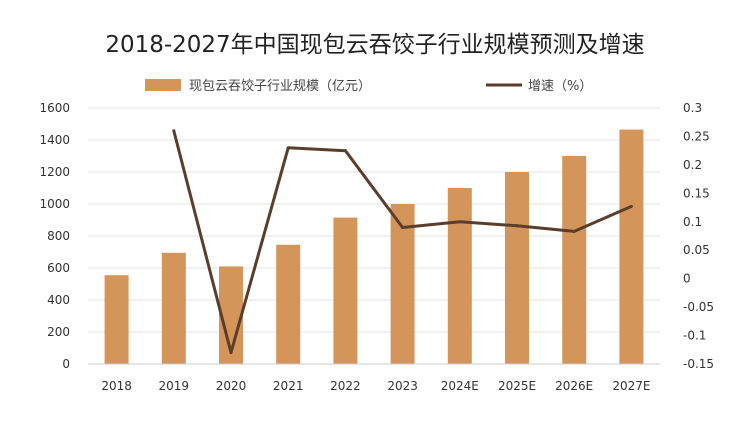  What do you see at coordinates (173, 308) in the screenshot?
I see `bar-2019` at bounding box center [173, 308].